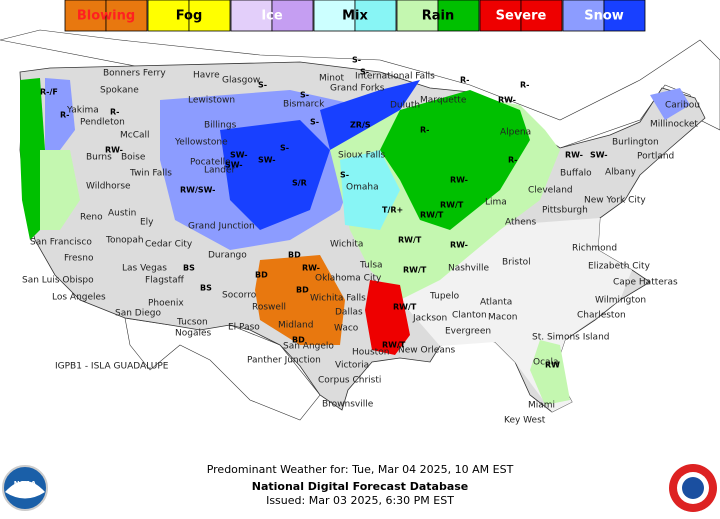  Describe the element at coordinates (546, 363) in the screenshot. I see `city-label: Ocala` at that location.